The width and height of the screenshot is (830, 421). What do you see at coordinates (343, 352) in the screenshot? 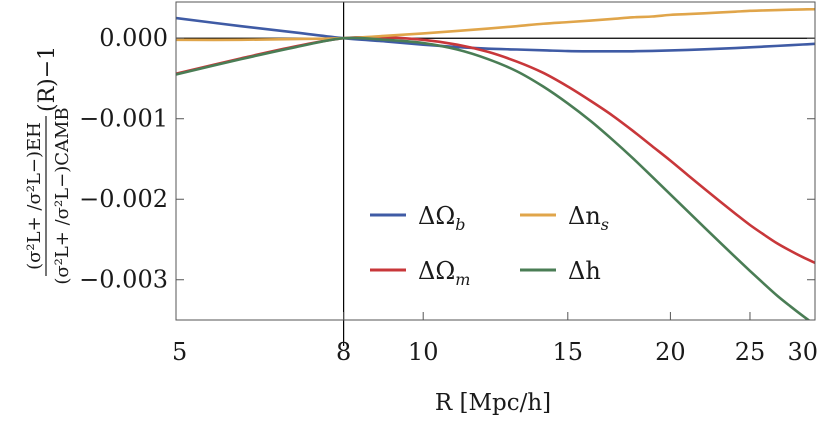
I see `x-tick-label: 8` at bounding box center [343, 352].